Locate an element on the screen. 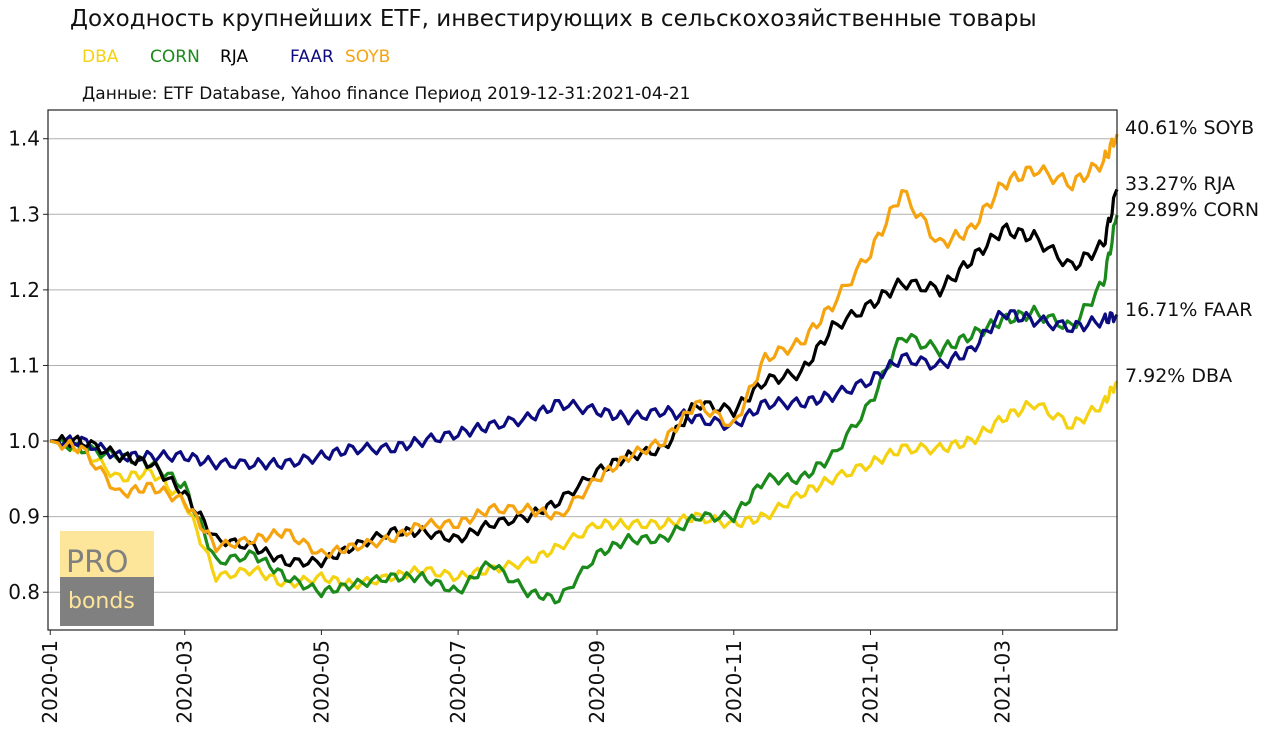 The width and height of the screenshot is (1280, 734). legend-item-dba: DBA is located at coordinates (100, 57).